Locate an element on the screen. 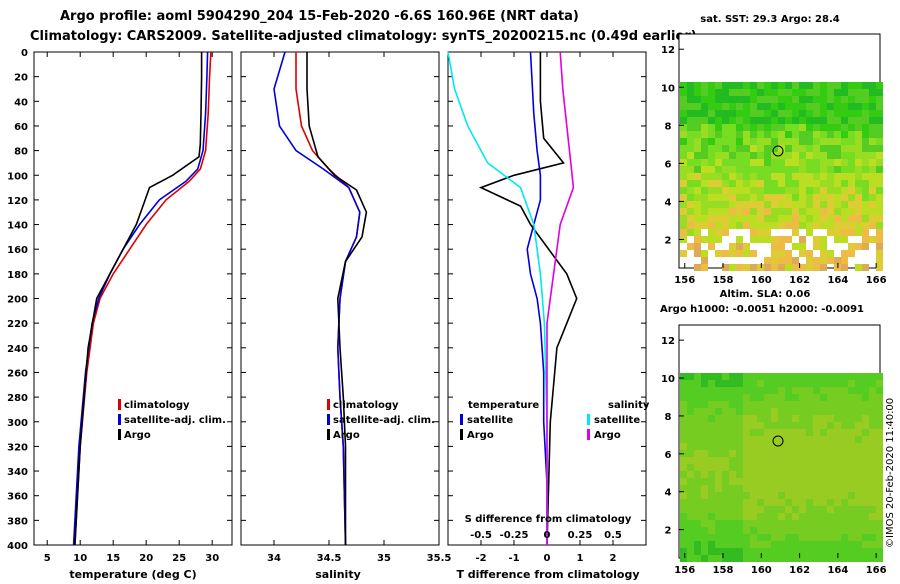 The height and width of the screenshot is (584, 900). map-y-tick-label: 12 is located at coordinates (668, 341).